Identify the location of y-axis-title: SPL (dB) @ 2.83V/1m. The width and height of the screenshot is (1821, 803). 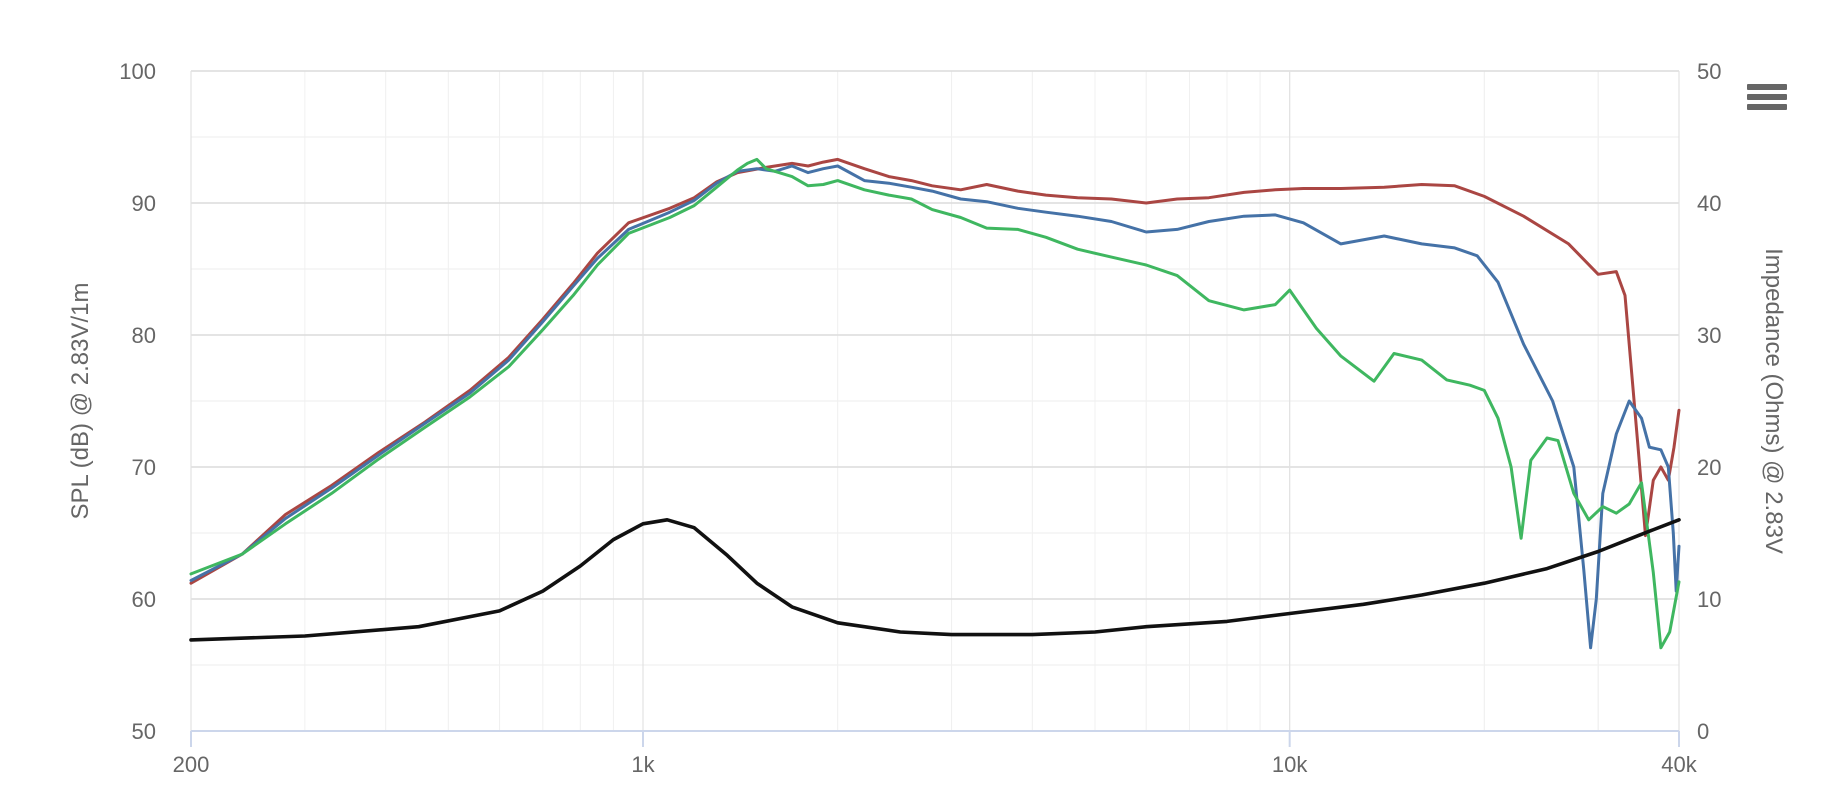
(80, 401).